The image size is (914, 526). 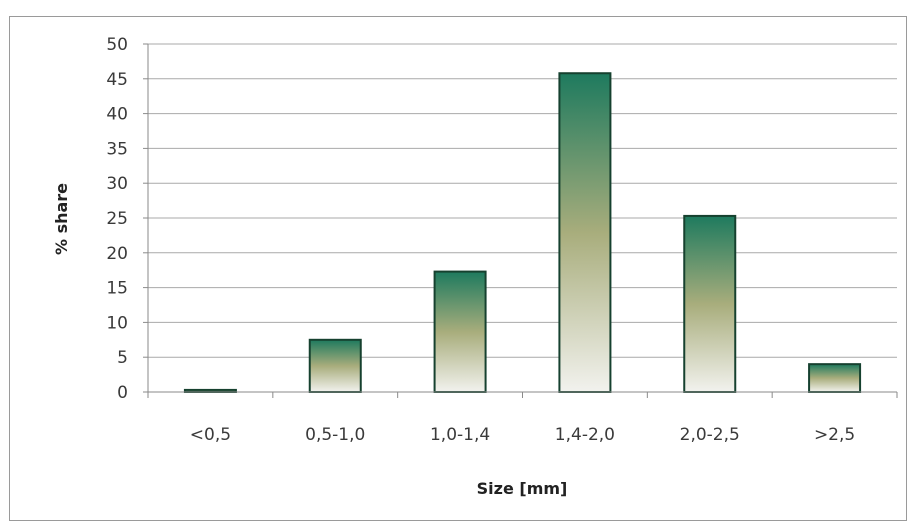 What do you see at coordinates (61, 219) in the screenshot?
I see `y-axis-title: % share` at bounding box center [61, 219].